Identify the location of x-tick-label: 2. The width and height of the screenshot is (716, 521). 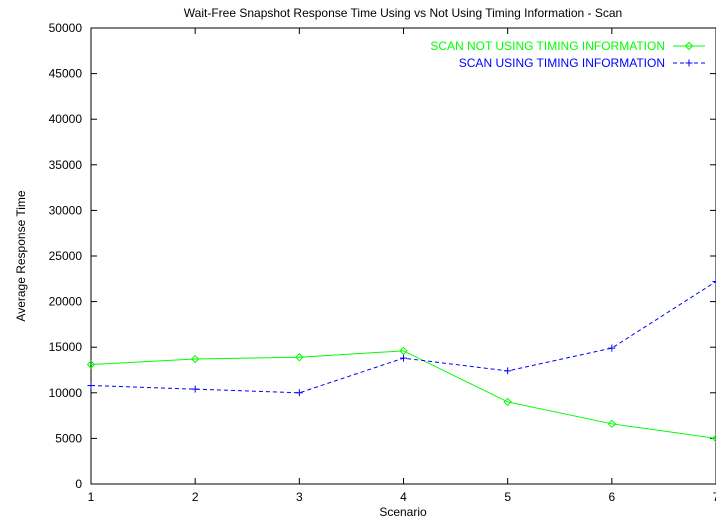
(195, 497).